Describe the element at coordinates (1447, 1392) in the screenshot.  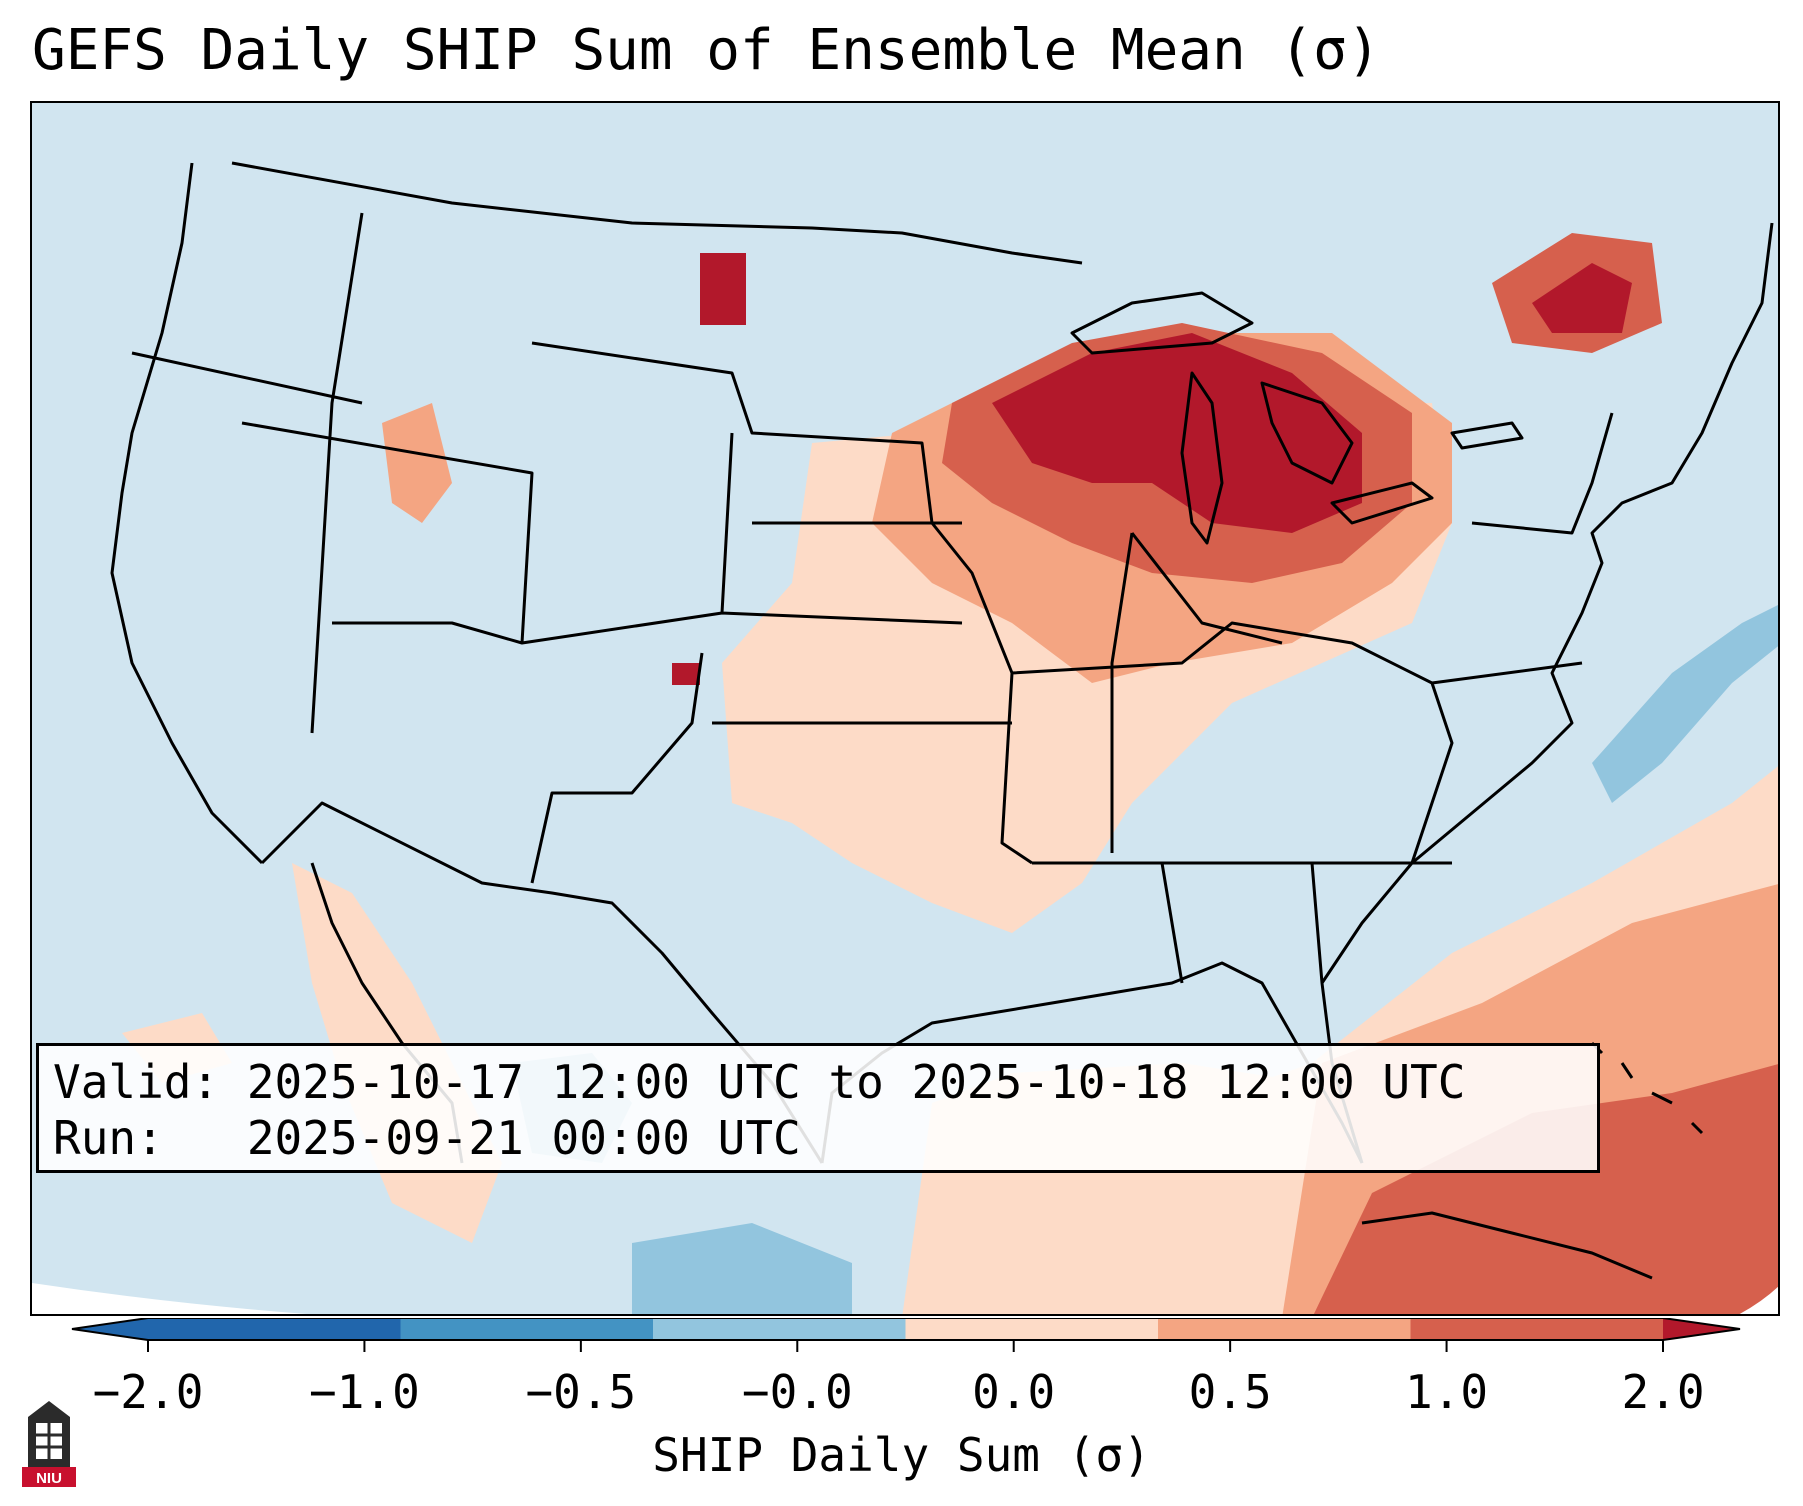
I see `colorbar-tick-label: 1.0` at that location.